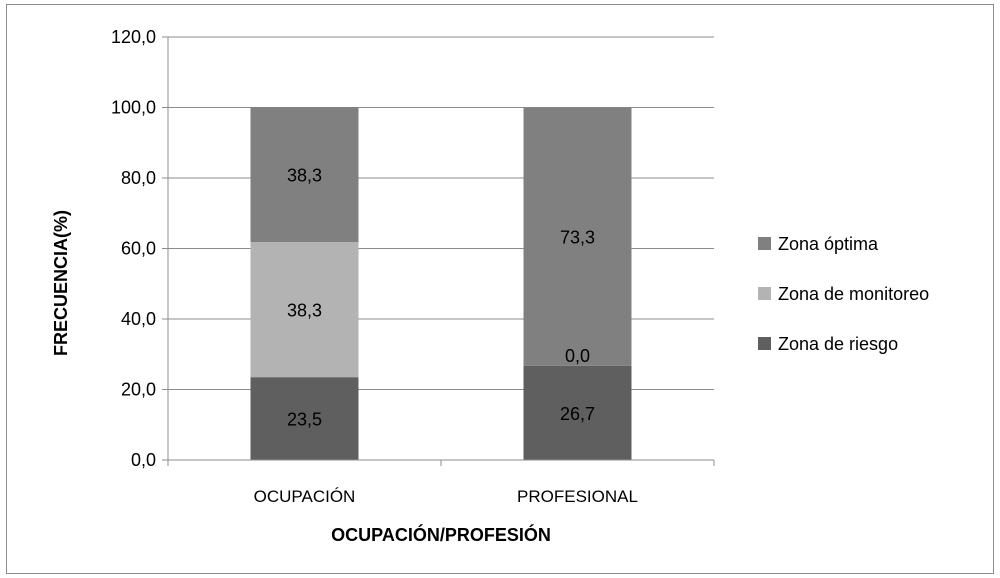 This screenshot has width=1000, height=578. I want to click on y-tick-label: 120,0, so click(133, 37).